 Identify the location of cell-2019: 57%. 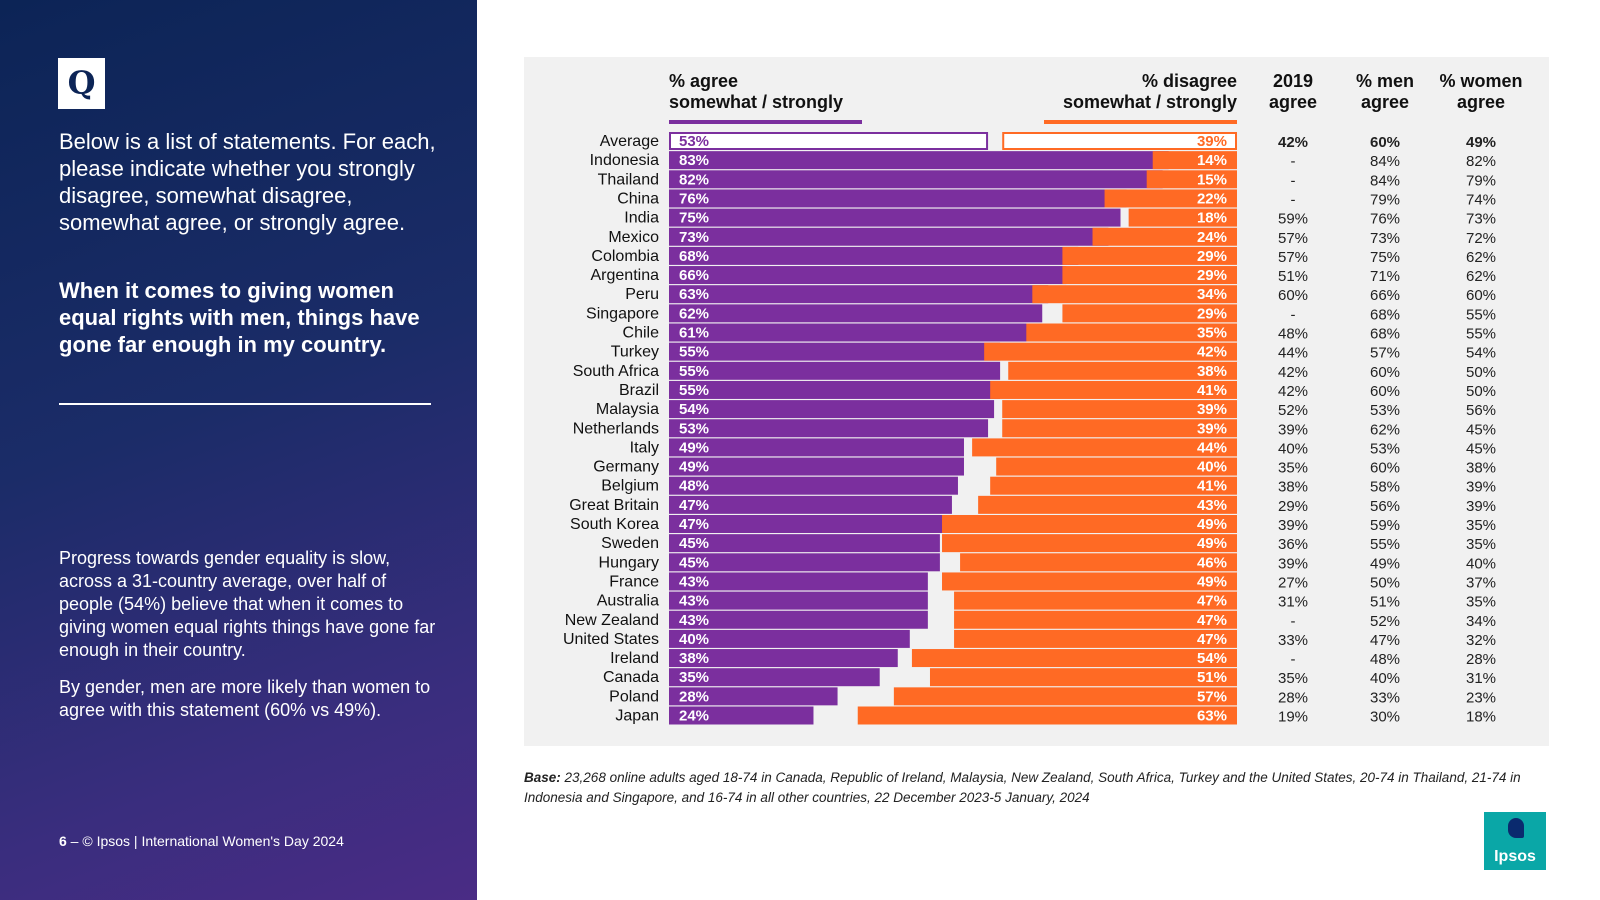
(1293, 238).